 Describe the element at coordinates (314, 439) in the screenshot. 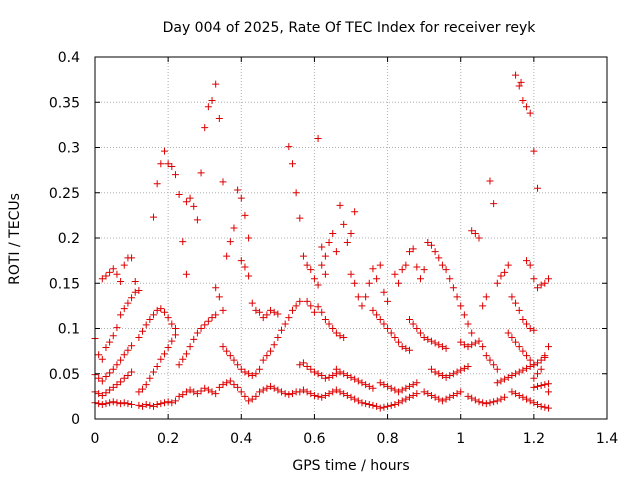

I see `x-tick-label: 0.6` at that location.